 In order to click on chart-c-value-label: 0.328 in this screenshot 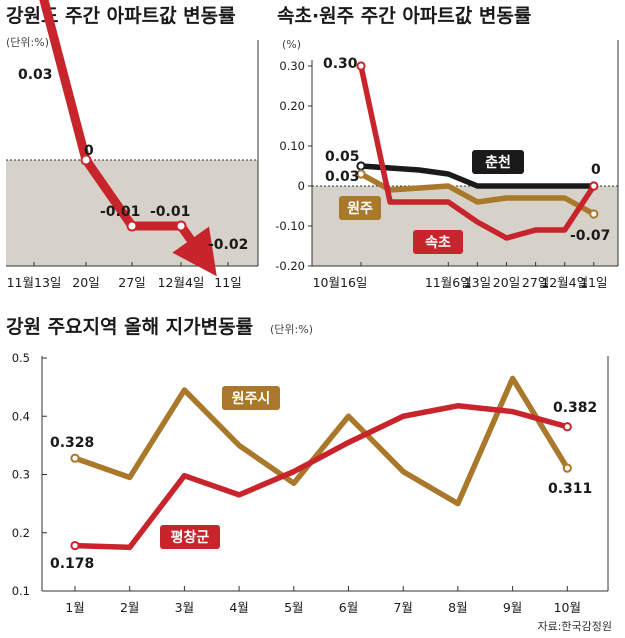, I will do `click(72, 443)`.